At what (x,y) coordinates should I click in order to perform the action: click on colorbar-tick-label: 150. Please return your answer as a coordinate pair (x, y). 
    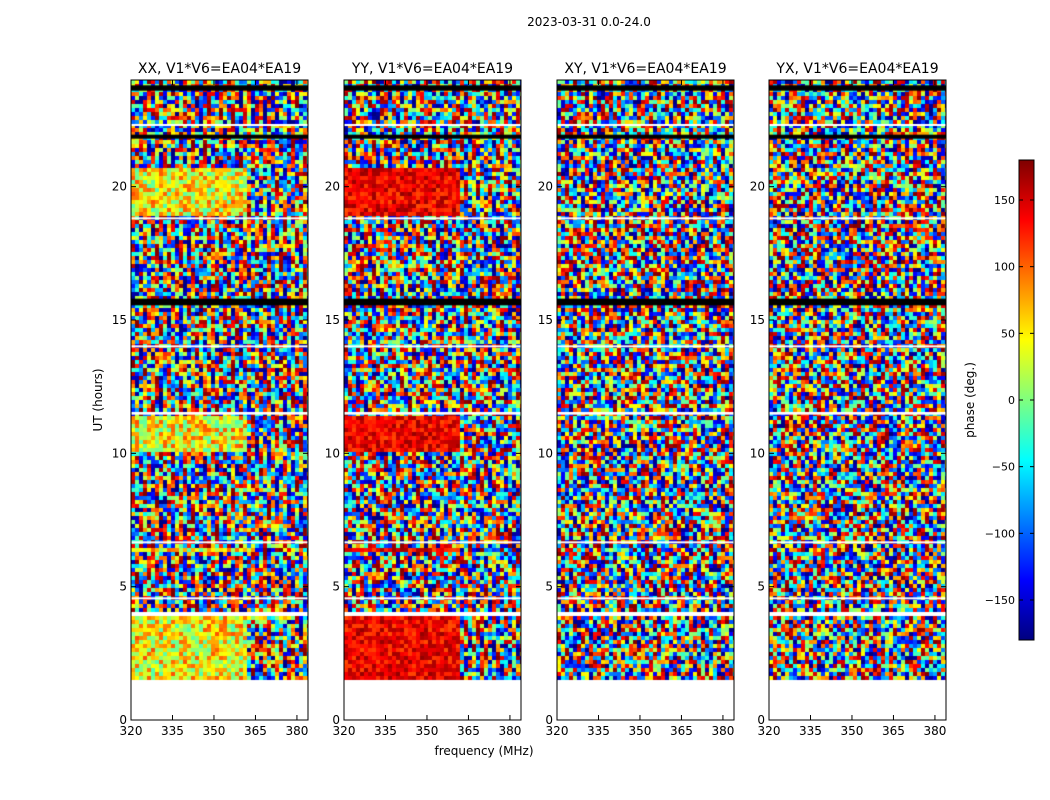
    Looking at the image, I should click on (1004, 200).